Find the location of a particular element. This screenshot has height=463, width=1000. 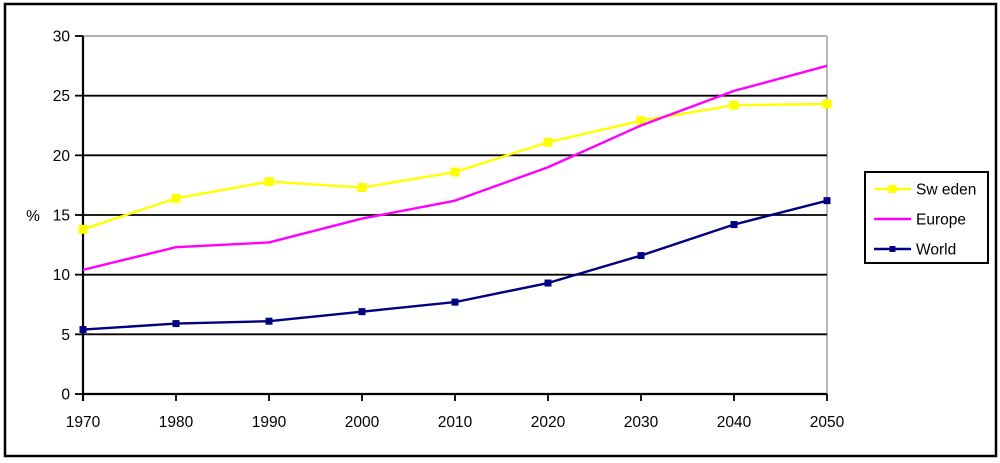

series-marker-world-1990 is located at coordinates (269, 321).